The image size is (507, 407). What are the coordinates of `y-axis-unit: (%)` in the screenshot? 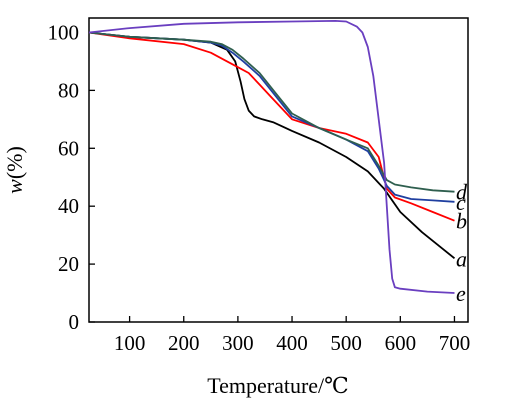 It's located at (14, 162).